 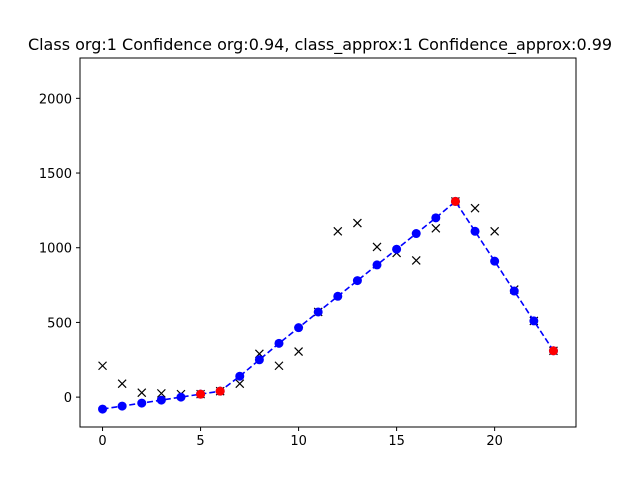 What do you see at coordinates (102, 441) in the screenshot?
I see `x-tick-label: 0` at bounding box center [102, 441].